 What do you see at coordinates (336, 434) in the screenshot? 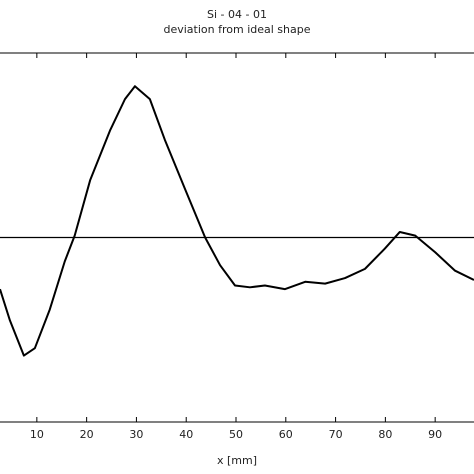
I see `x-tick-label: 70` at bounding box center [336, 434].